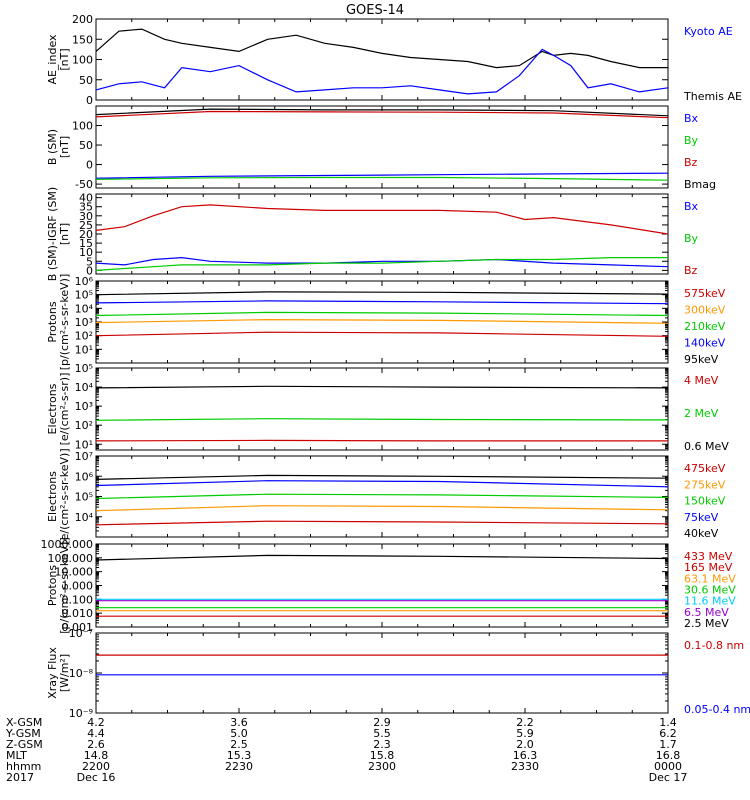  I want to click on footer-value: 2.5, so click(239, 744).